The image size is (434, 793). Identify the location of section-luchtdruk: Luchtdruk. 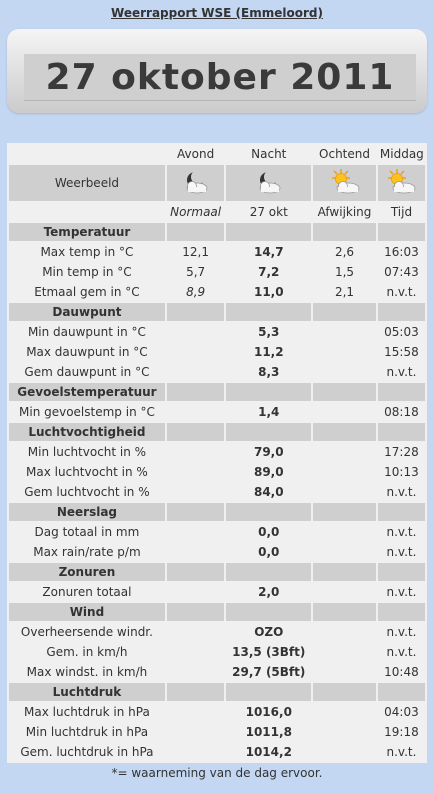
(217, 692).